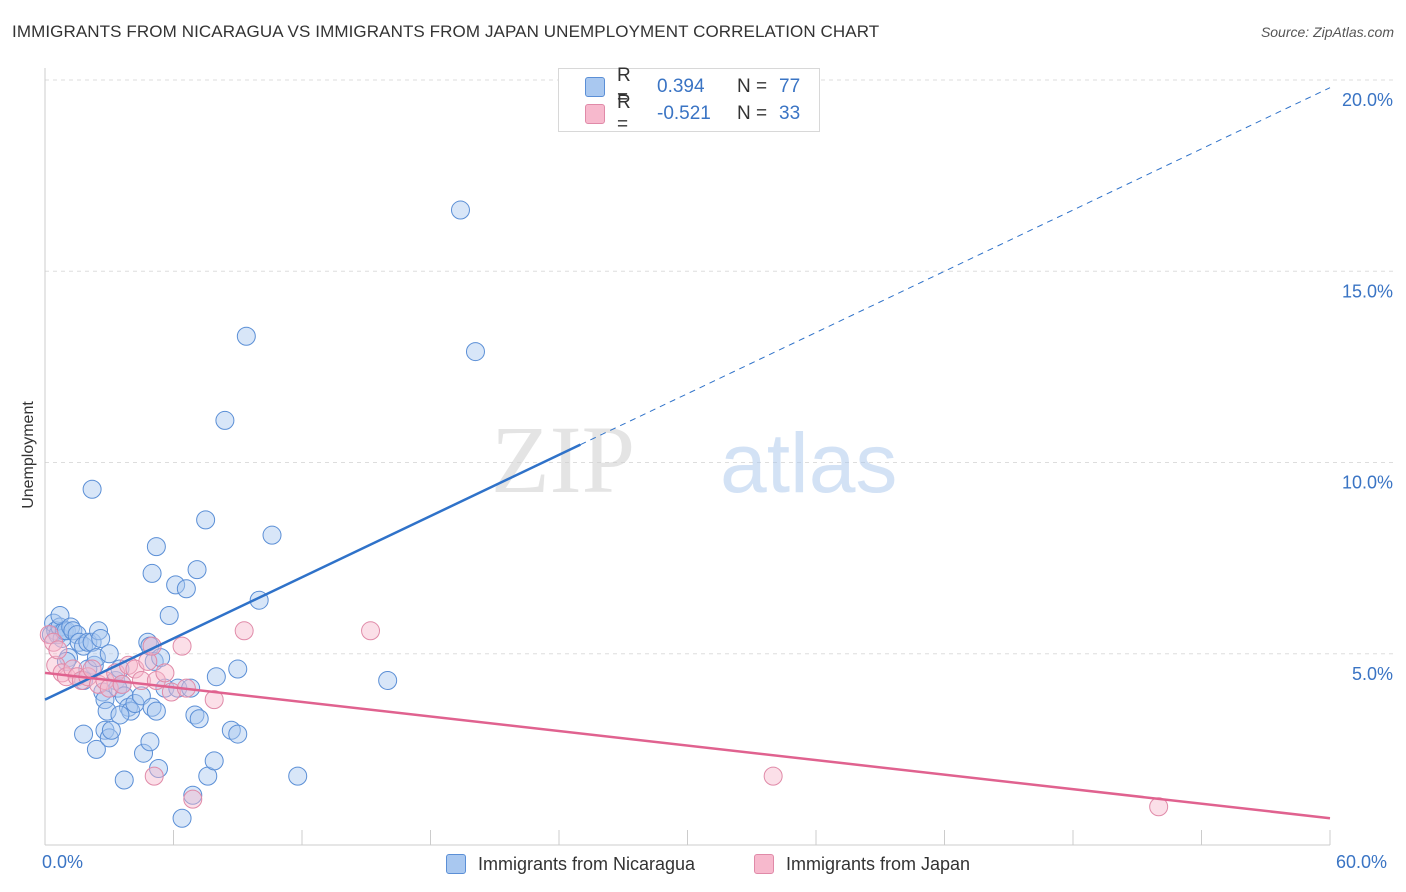 The image size is (1406, 892). I want to click on trend-line-nicaragua, so click(312, 572).